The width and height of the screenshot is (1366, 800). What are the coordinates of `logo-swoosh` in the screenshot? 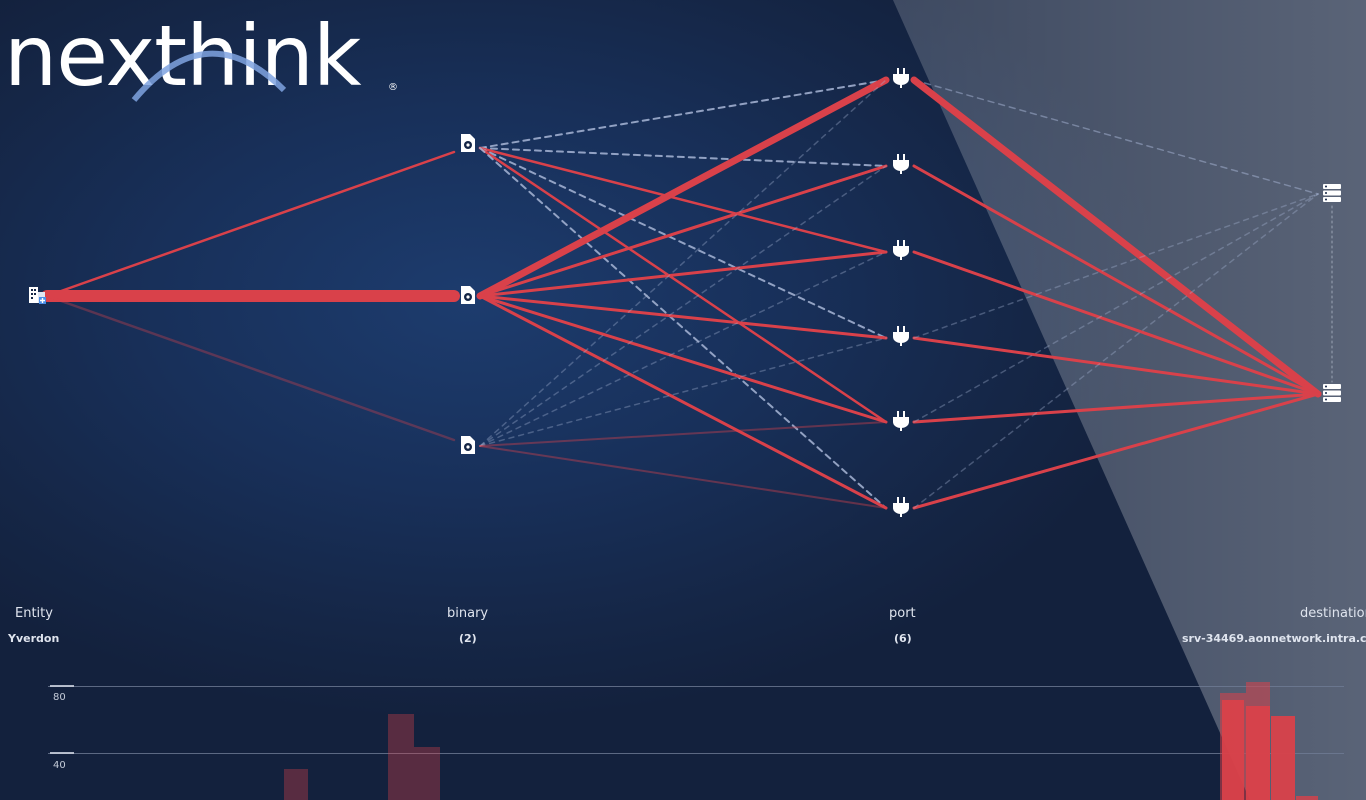 It's located at (209, 76).